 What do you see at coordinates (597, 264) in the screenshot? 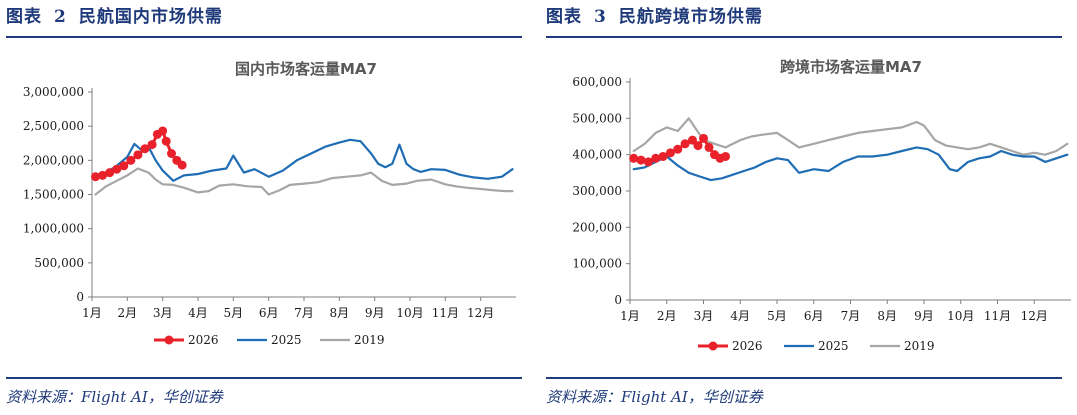
I see `y-tick-label: 100,000` at bounding box center [597, 264].